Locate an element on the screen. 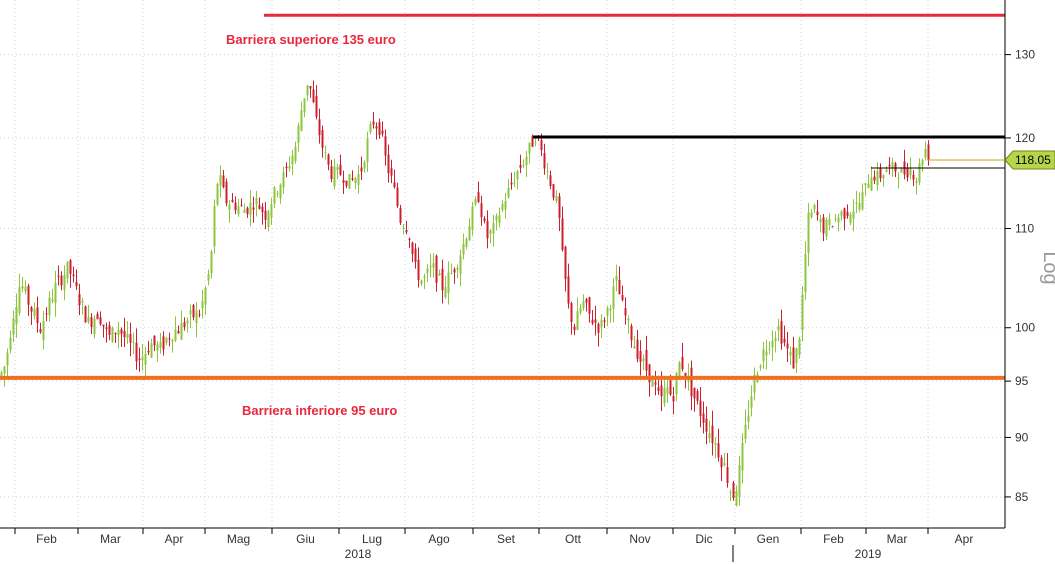  upper-barrier-annotation: Barriera superiore 135 euro is located at coordinates (311, 39).